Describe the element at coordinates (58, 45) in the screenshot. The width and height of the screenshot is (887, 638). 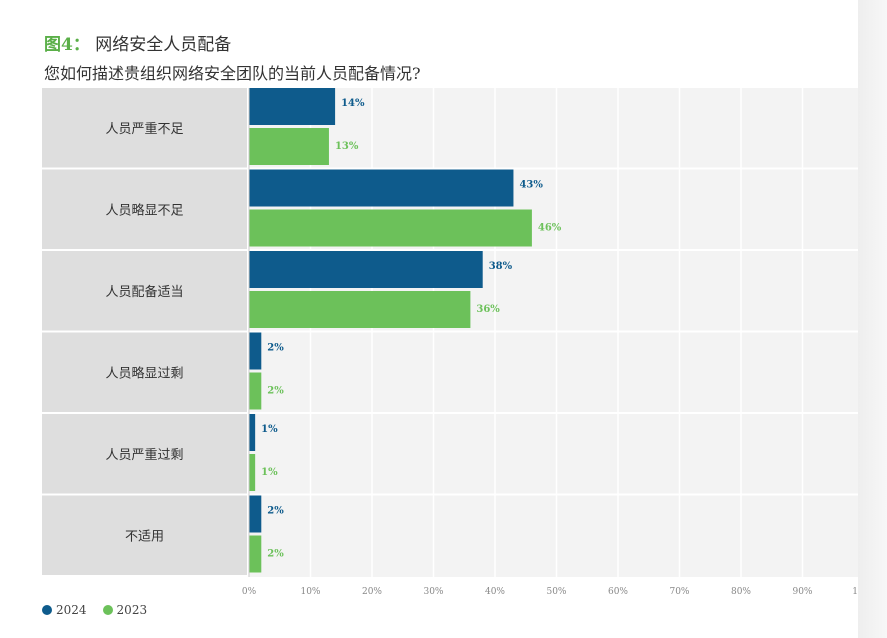
I see `figure-number: 图4` at that location.